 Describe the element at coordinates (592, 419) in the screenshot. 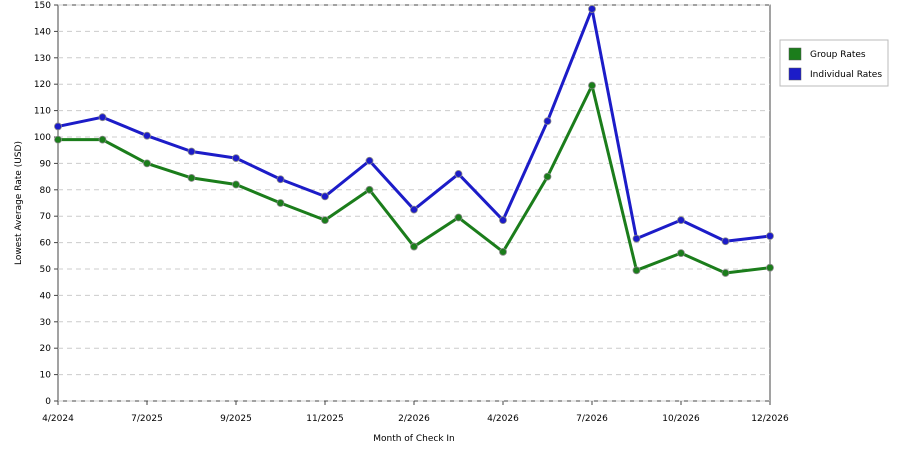

I see `x-tick-label: 7/2026` at that location.